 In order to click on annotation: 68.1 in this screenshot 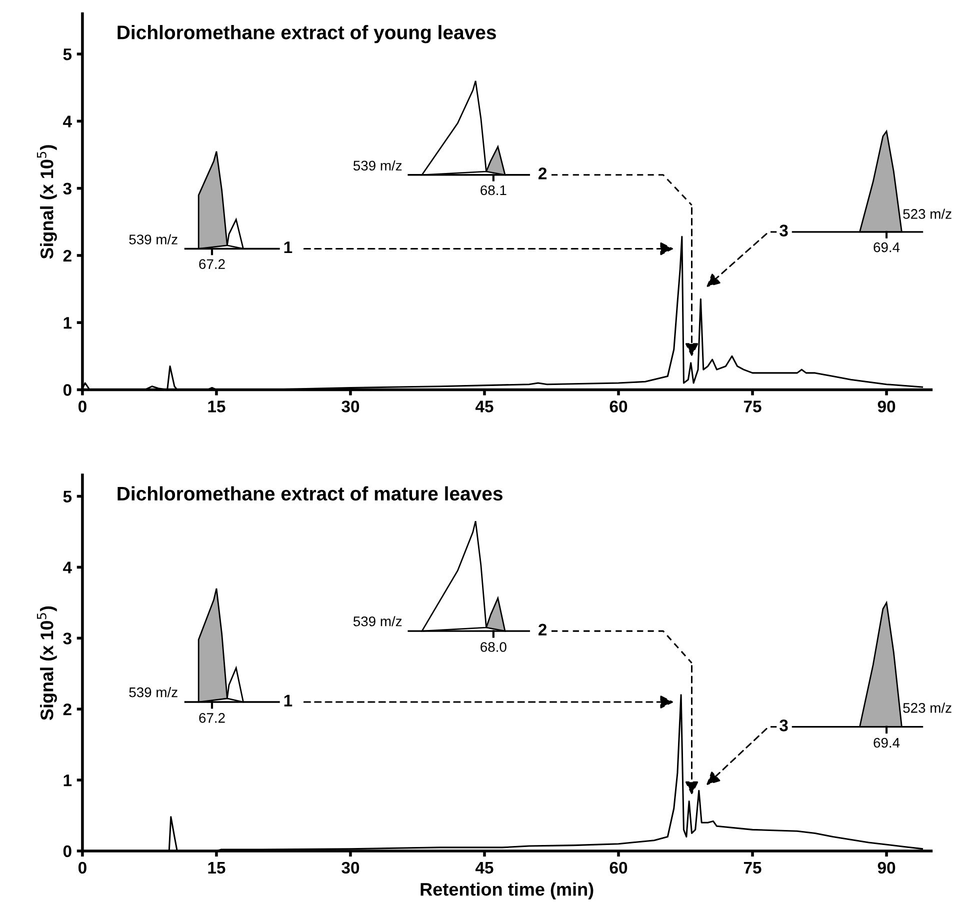, I will do `click(493, 190)`.